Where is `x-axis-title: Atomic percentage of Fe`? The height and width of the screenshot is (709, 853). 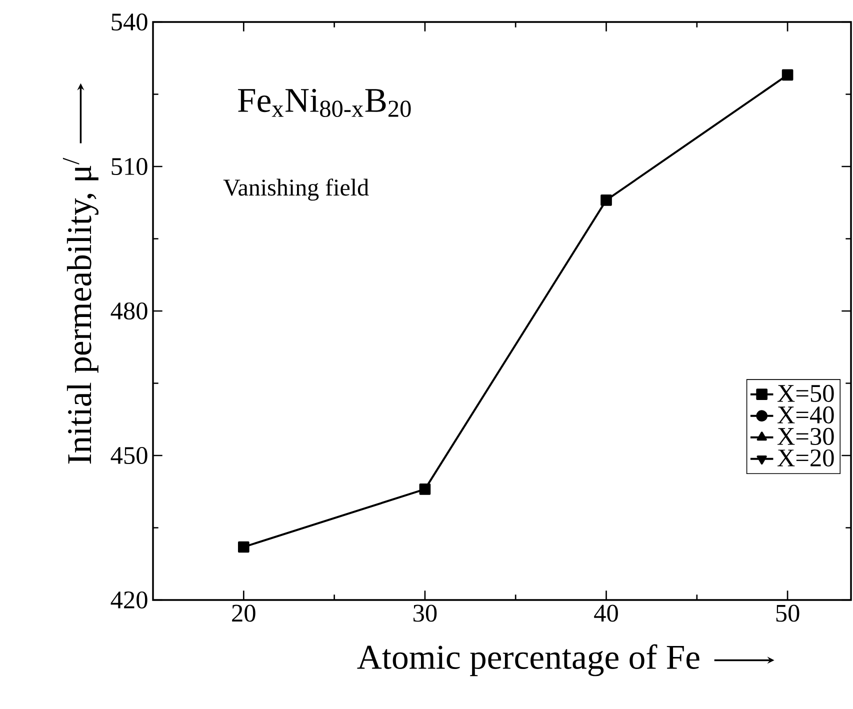
x-axis-title: Atomic percentage of Fe is located at coordinates (528, 660).